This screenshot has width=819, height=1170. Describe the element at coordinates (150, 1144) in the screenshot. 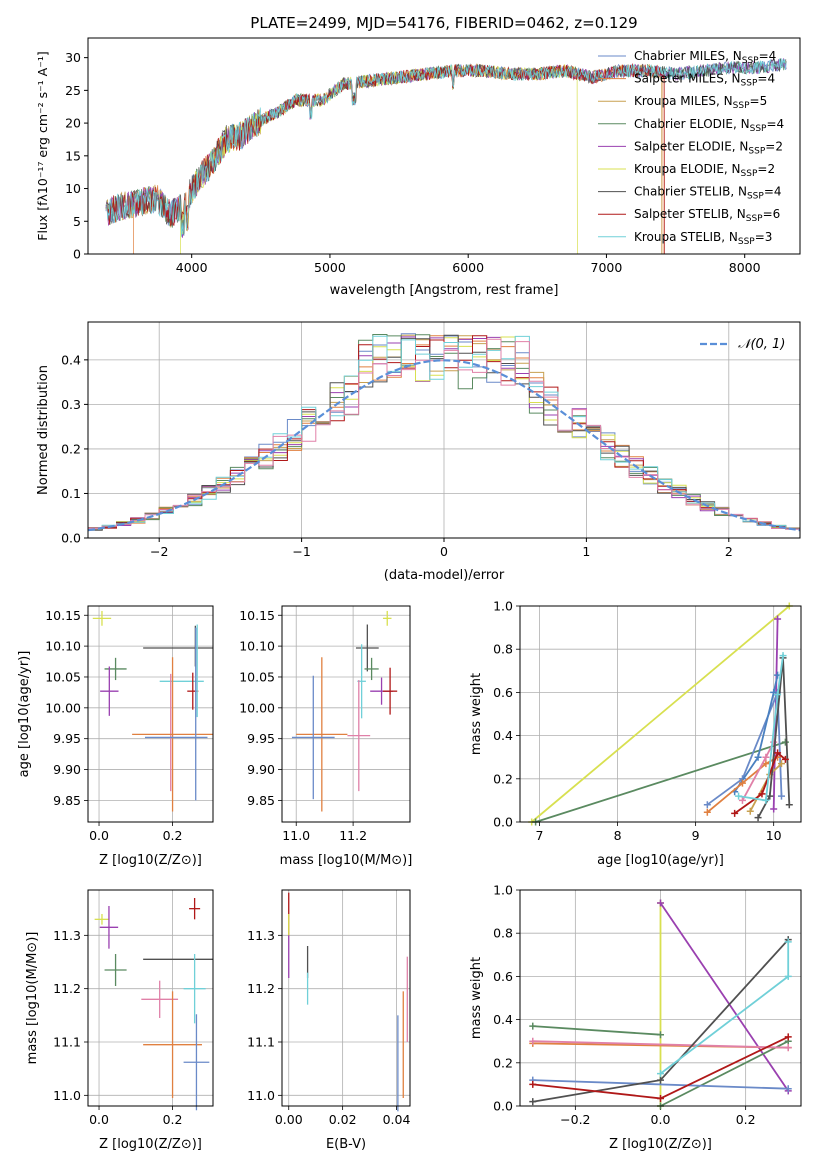

I see `x-axis-label: Z [log10(Z/Z⊙)]` at that location.